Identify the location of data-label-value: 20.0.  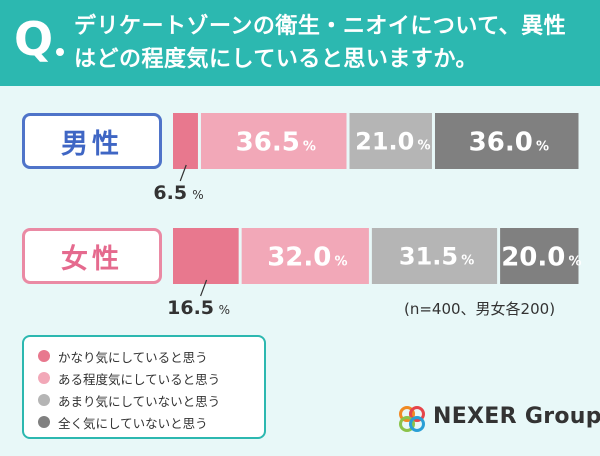
(533, 257).